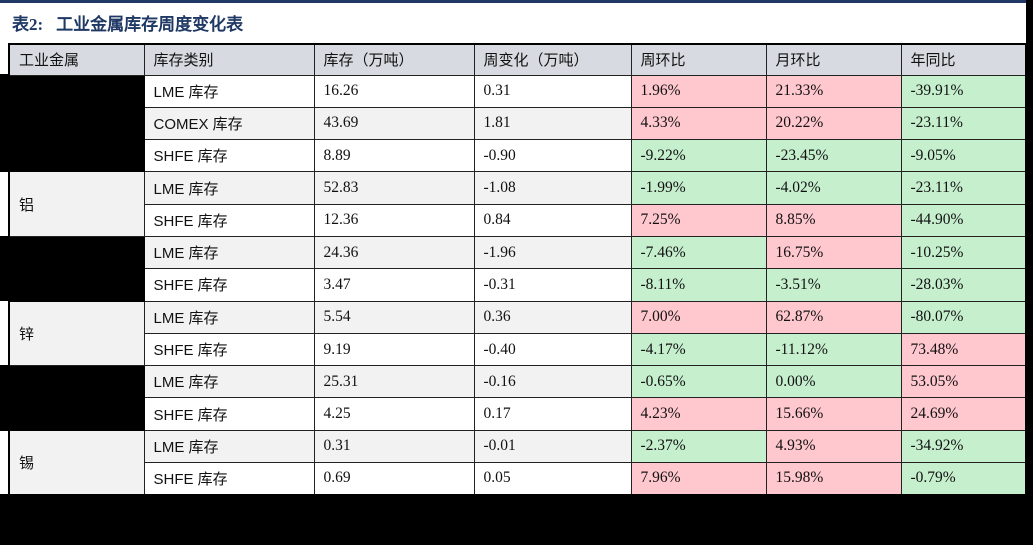  Describe the element at coordinates (552, 156) in the screenshot. I see `week-change-cell: -0.90` at that location.